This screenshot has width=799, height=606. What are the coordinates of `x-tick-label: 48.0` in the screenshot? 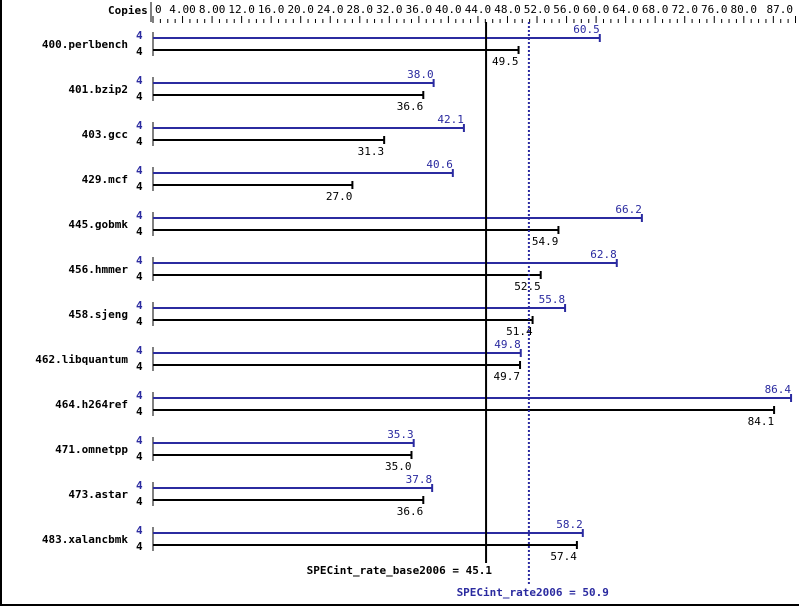 It's located at (507, 9).